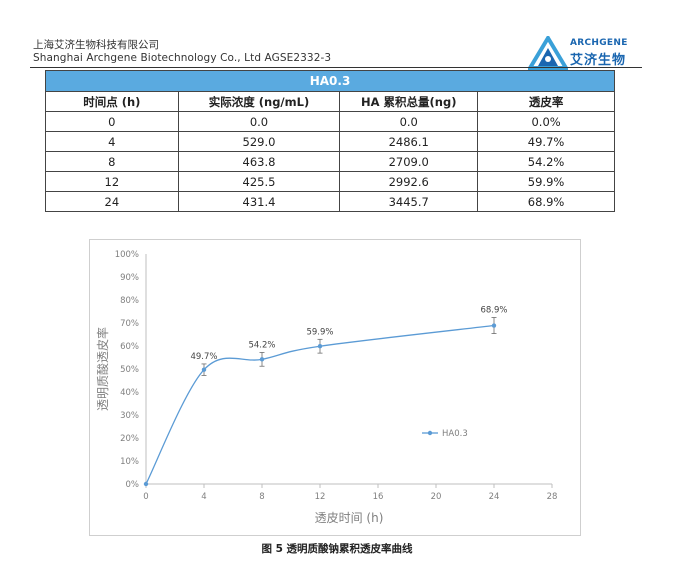 Image resolution: width=674 pixels, height=568 pixels. What do you see at coordinates (493, 310) in the screenshot?
I see `data-label: 68.9%` at bounding box center [493, 310].